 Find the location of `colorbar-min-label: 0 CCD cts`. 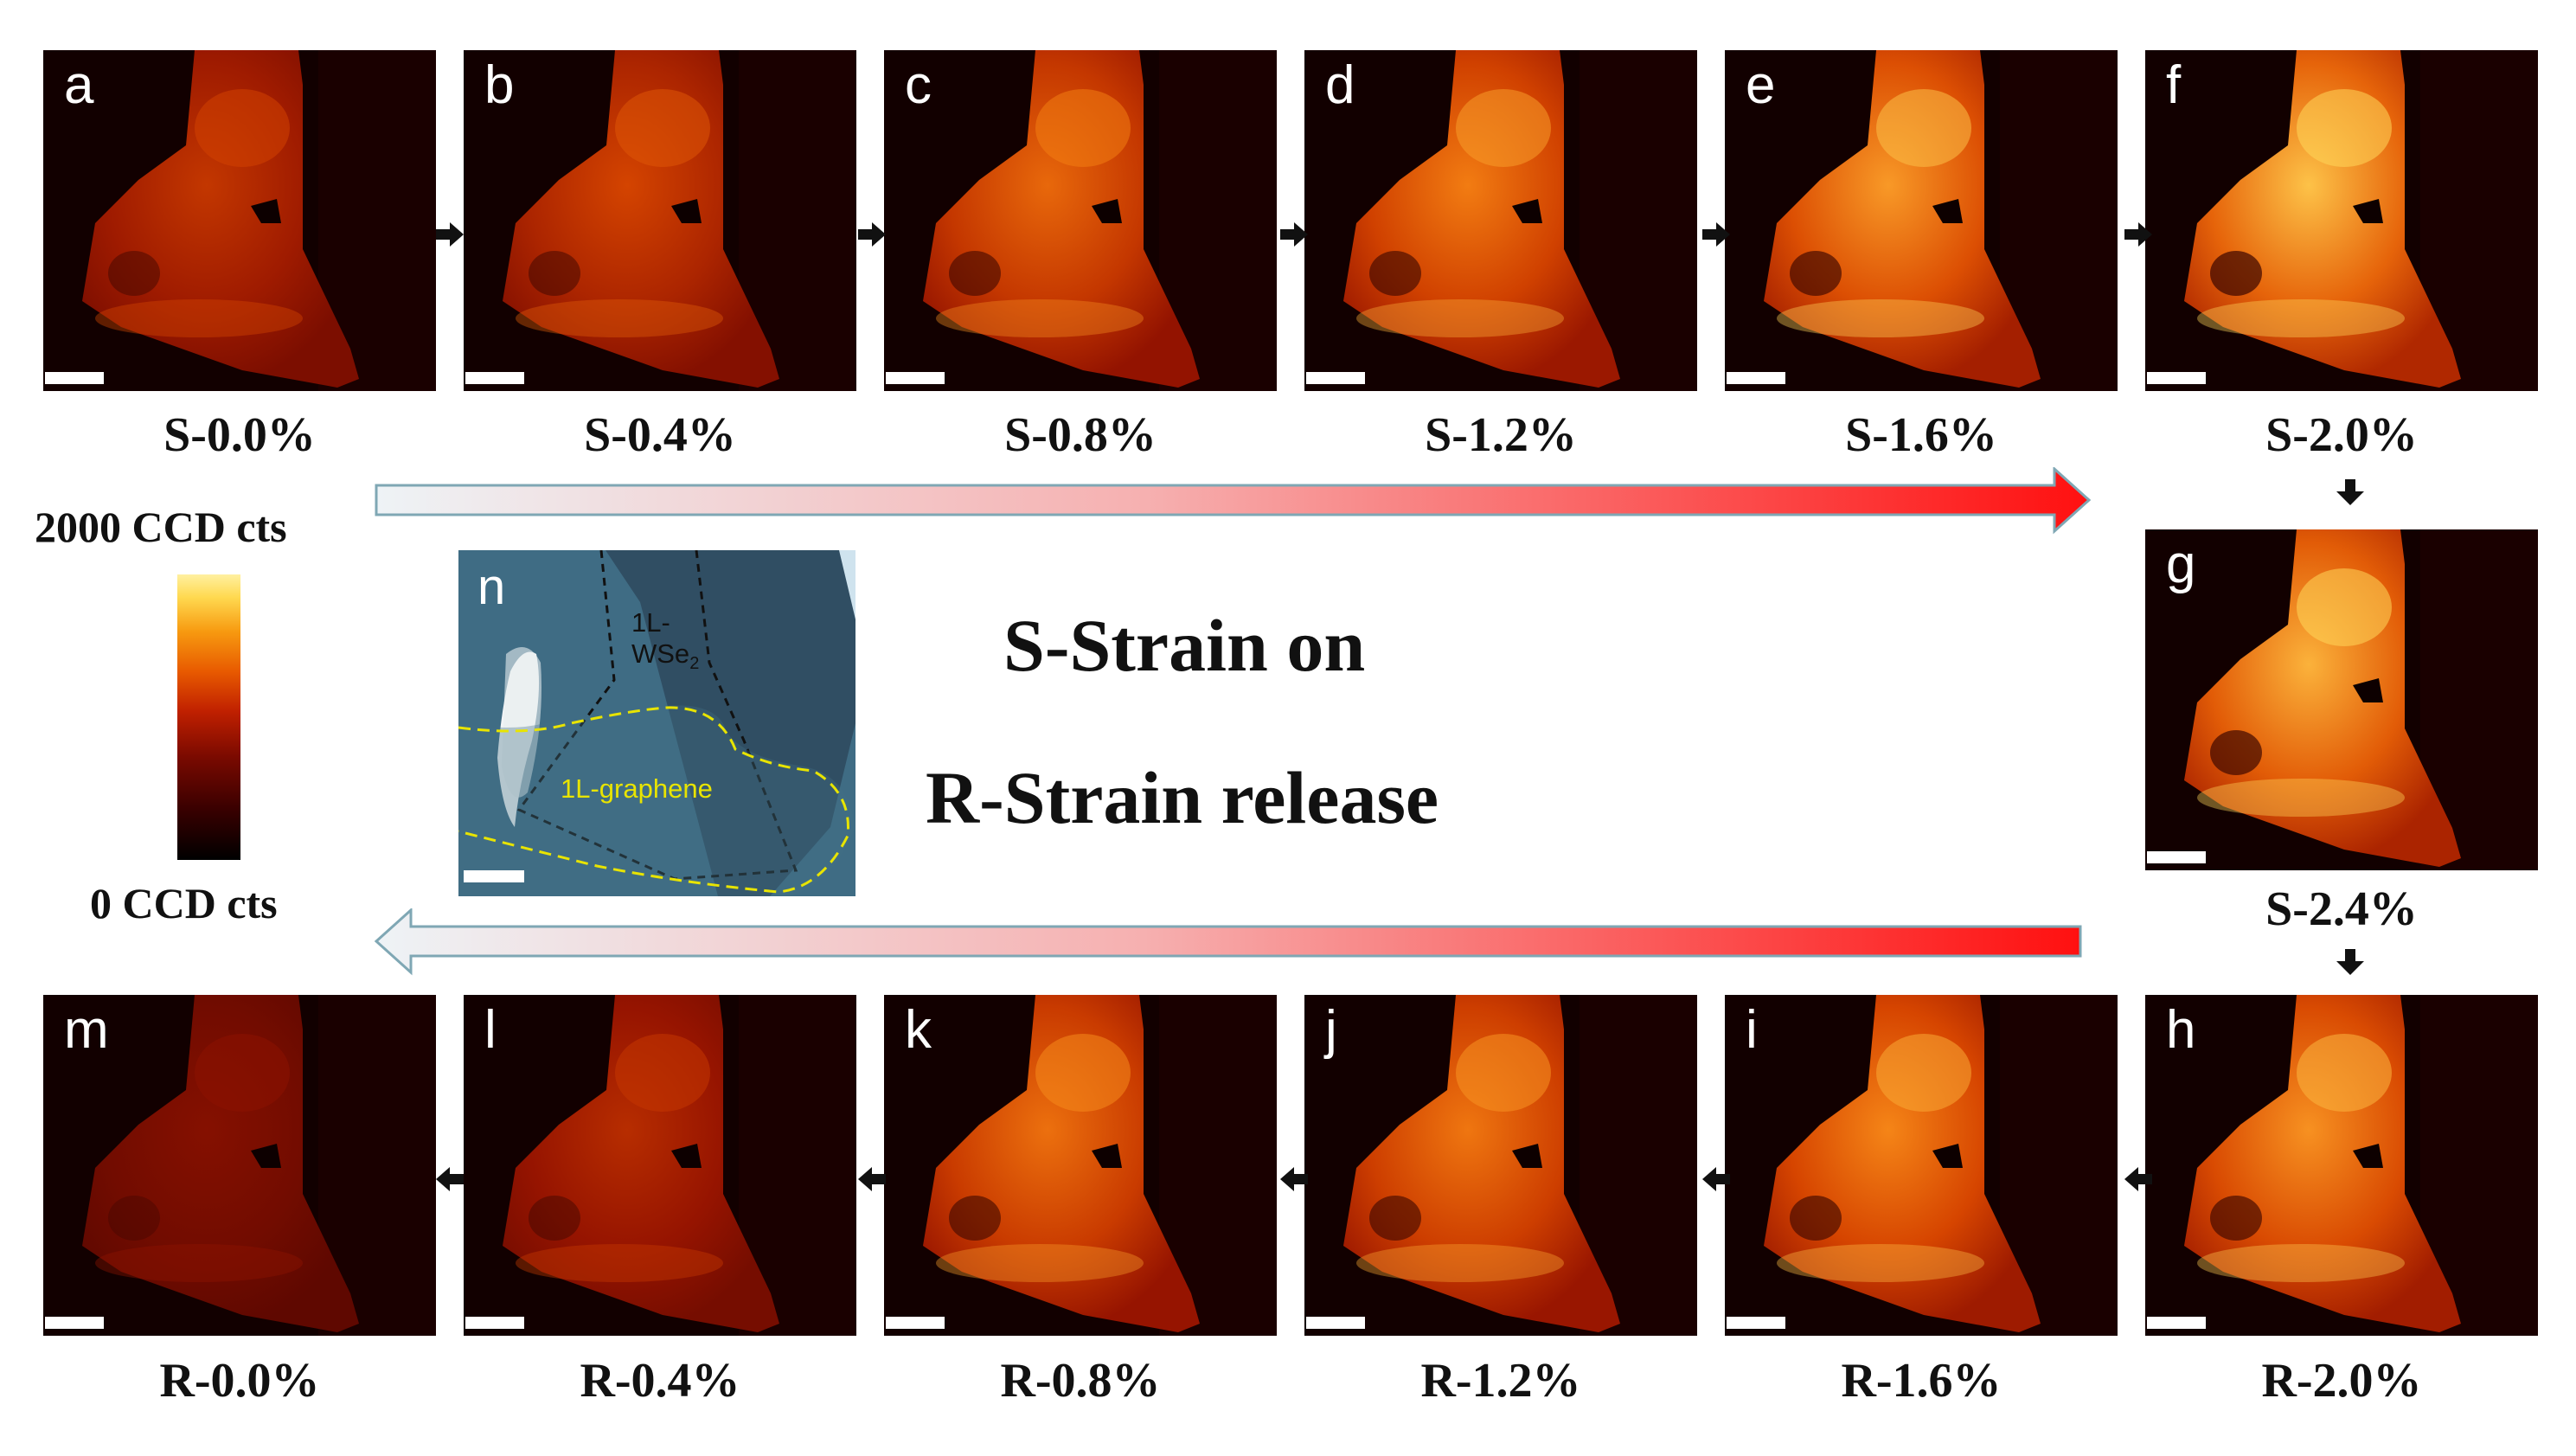

colorbar-min-label: 0 CCD cts is located at coordinates (184, 903).